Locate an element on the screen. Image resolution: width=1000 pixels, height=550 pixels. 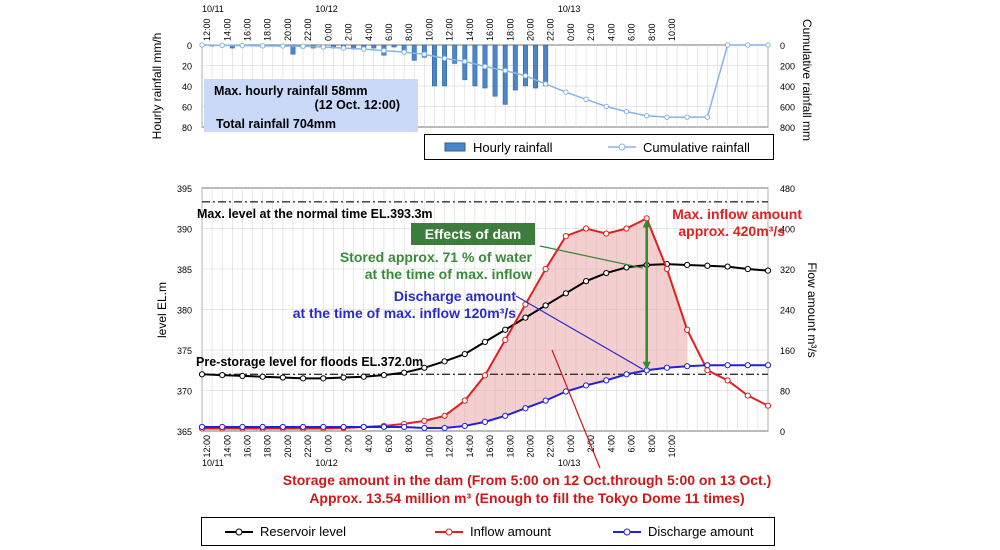
date-label: 10/12 is located at coordinates (326, 9).